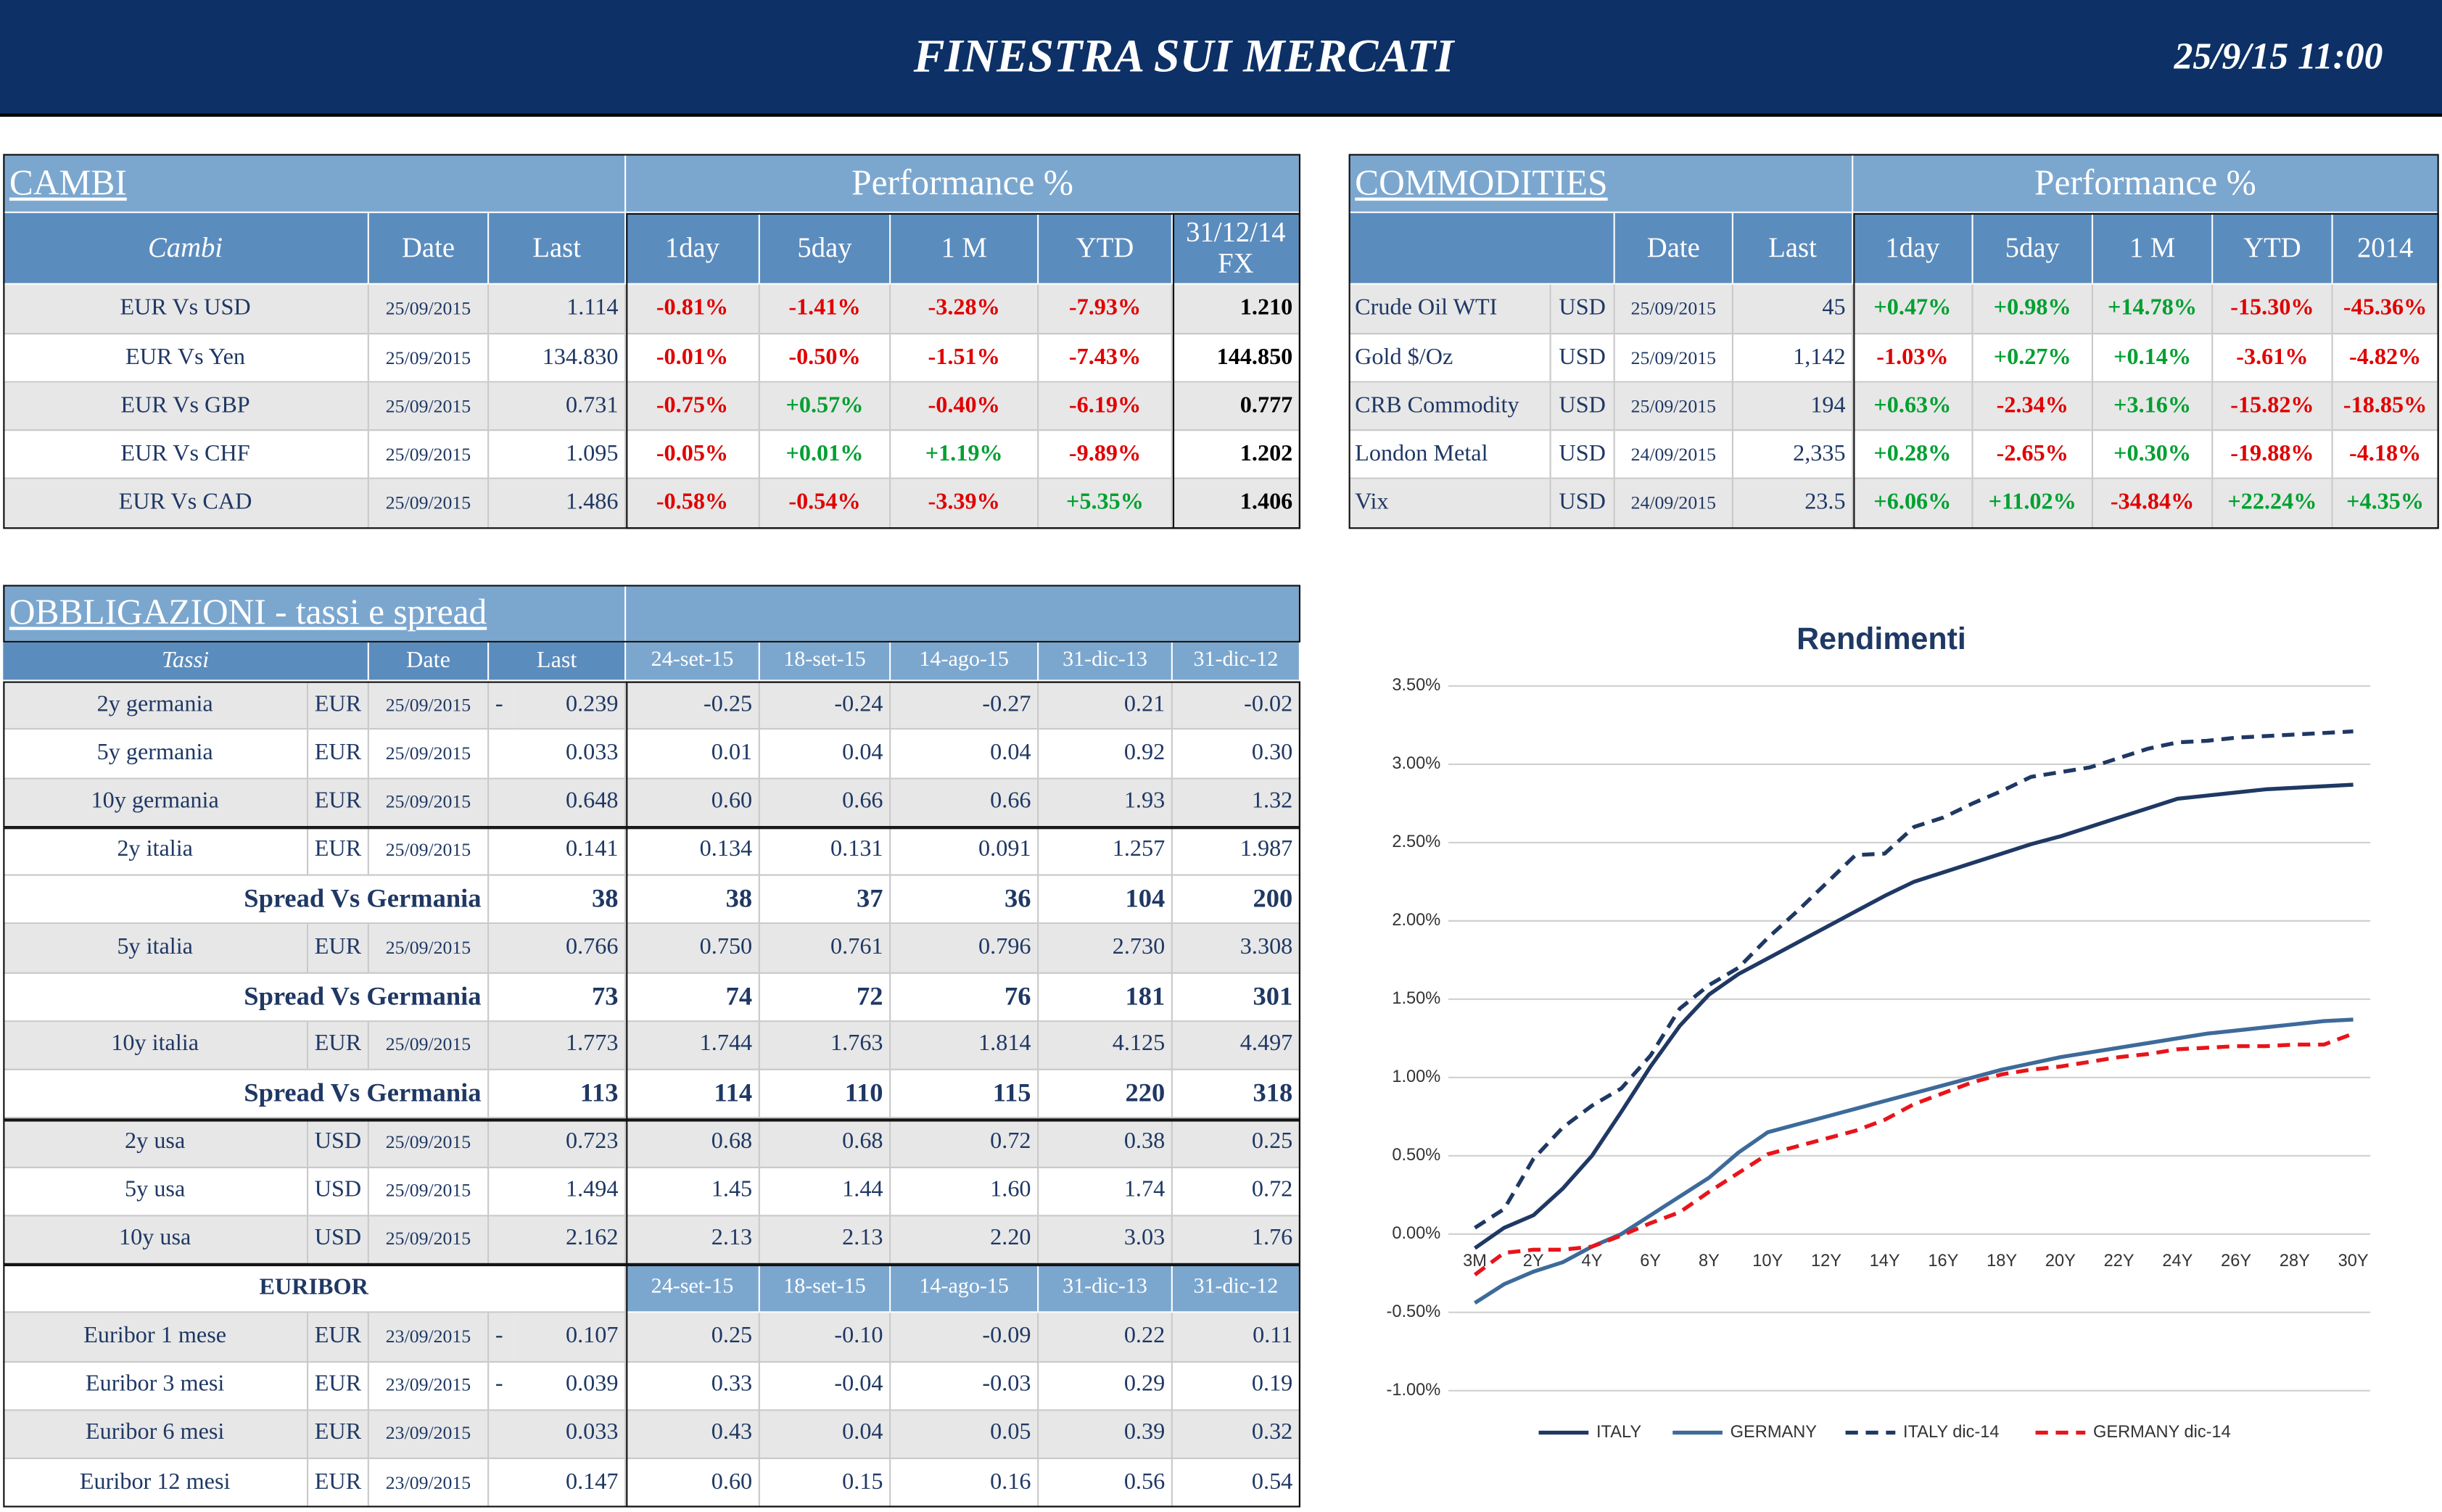 Image resolution: width=2442 pixels, height=1512 pixels. What do you see at coordinates (558, 1435) in the screenshot?
I see `cell: 0.033` at bounding box center [558, 1435].